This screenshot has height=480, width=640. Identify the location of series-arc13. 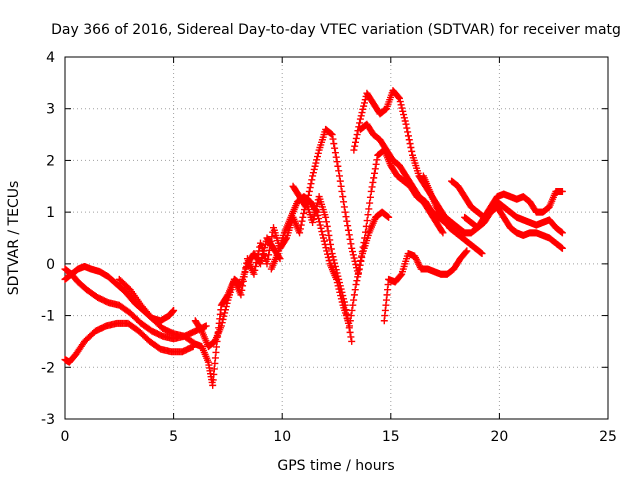
(513, 217).